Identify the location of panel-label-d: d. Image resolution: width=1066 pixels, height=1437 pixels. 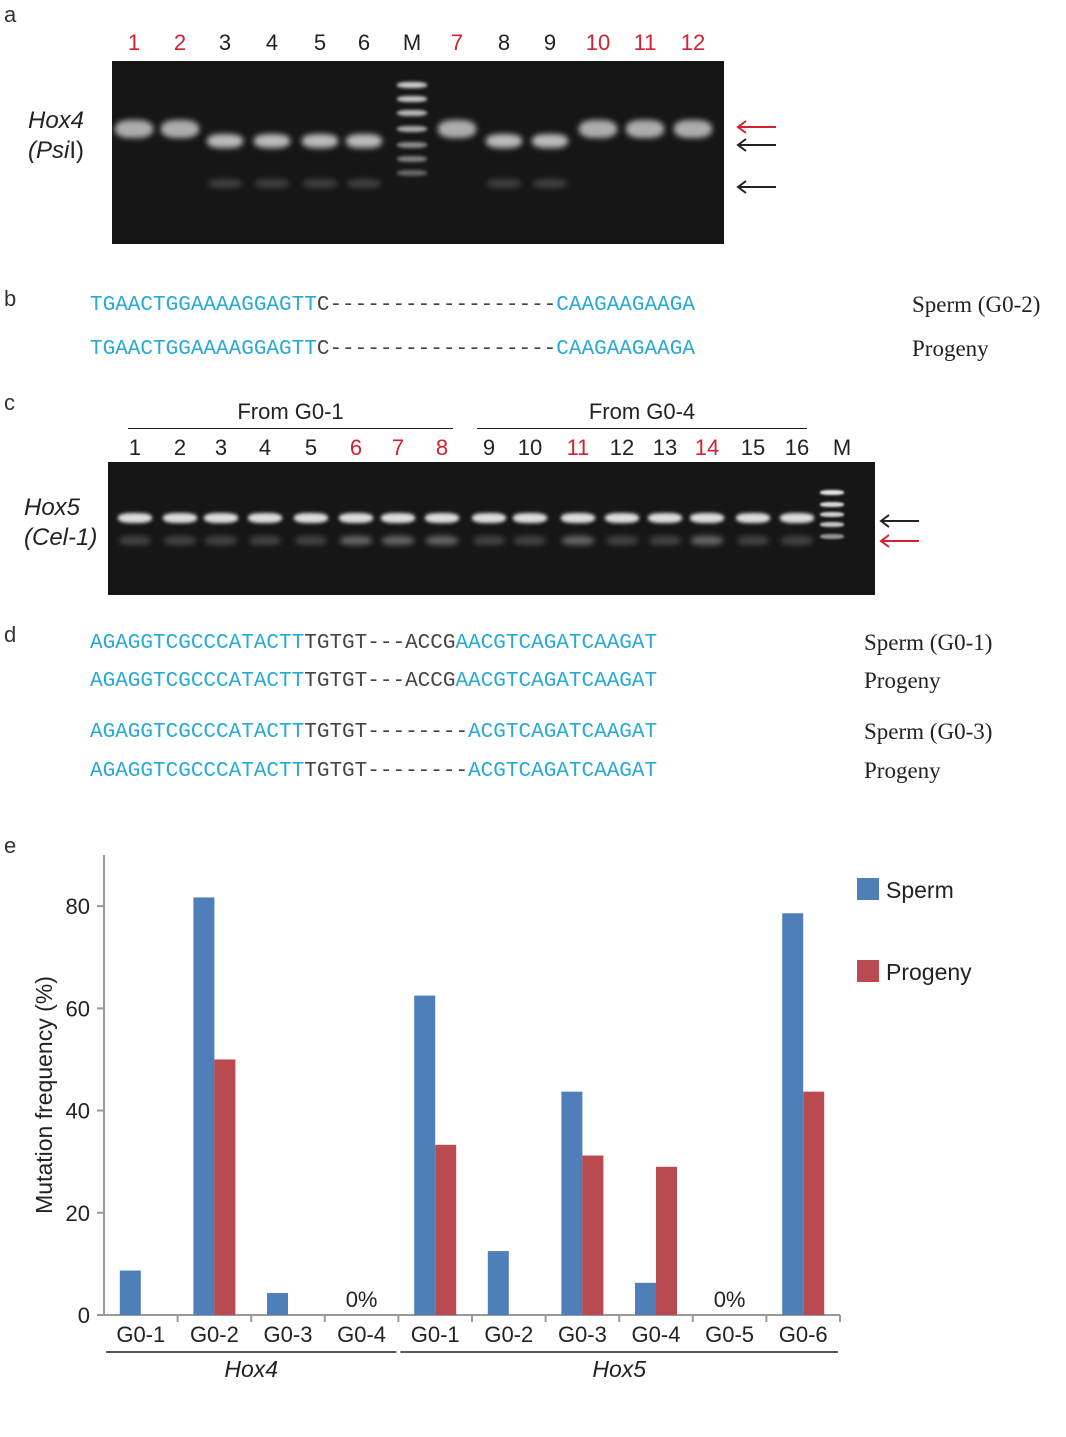
(10, 634).